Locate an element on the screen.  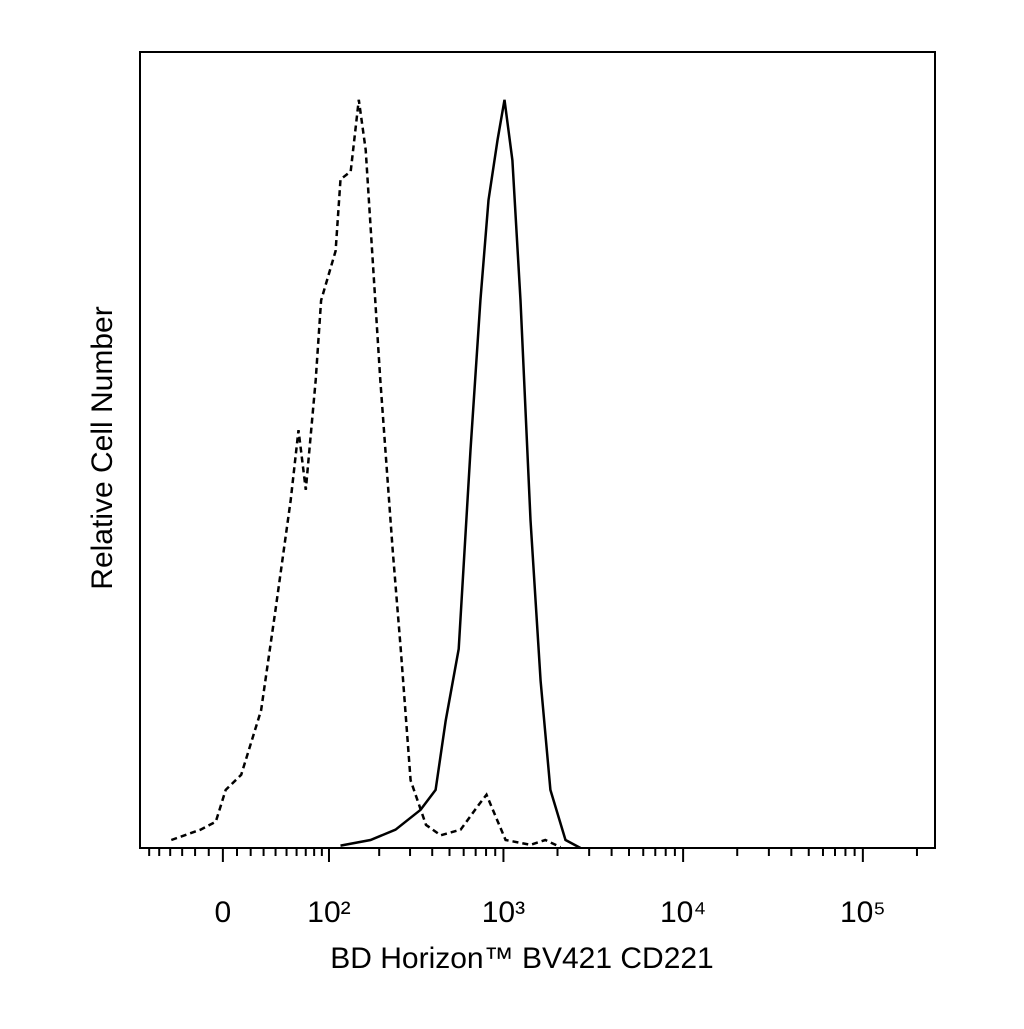
x-tick-label: 0 is located at coordinates (223, 912).